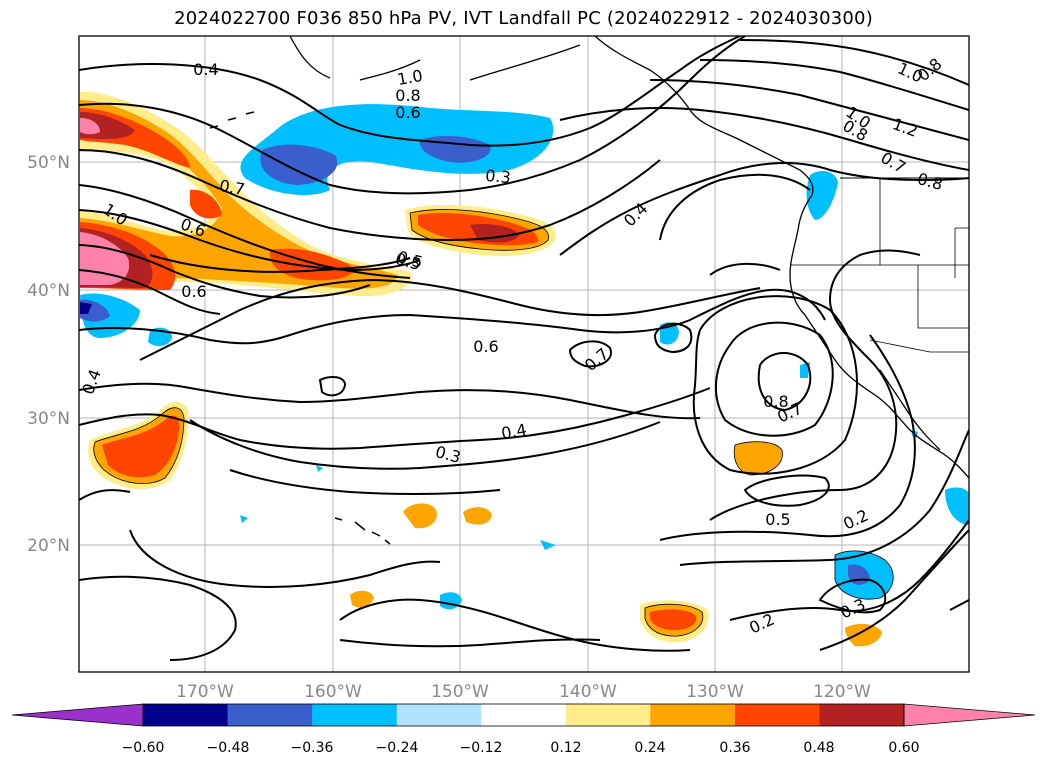  Describe the element at coordinates (205, 692) in the screenshot. I see `lon-label: 170°W` at that location.